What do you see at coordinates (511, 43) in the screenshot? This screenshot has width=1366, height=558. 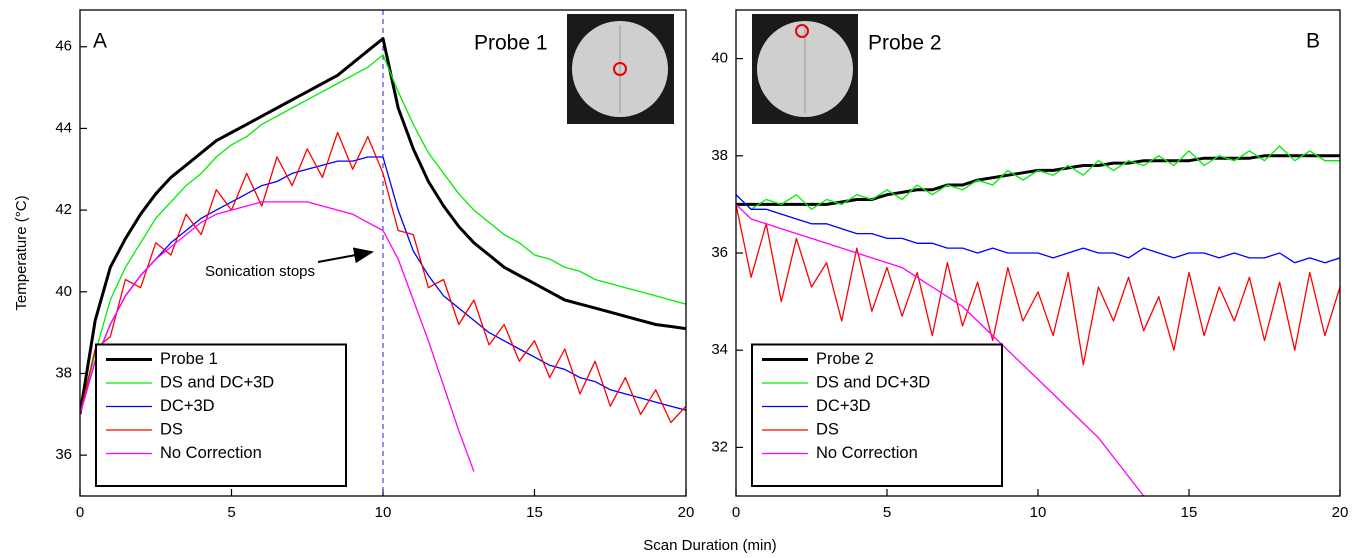 I see `probe-label: Probe 1` at bounding box center [511, 43].